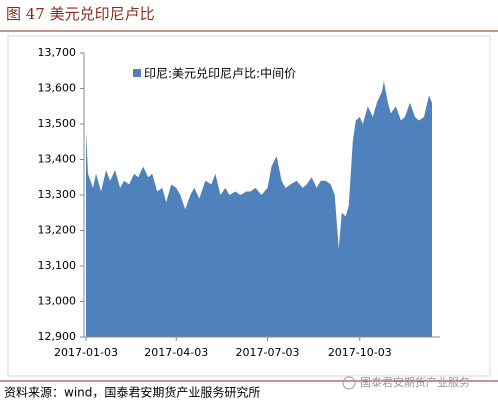 Image resolution: width=498 pixels, height=409 pixels. What do you see at coordinates (220, 73) in the screenshot?
I see `legend-label: 印尼:美元兑印尼卢比:中间价` at bounding box center [220, 73].